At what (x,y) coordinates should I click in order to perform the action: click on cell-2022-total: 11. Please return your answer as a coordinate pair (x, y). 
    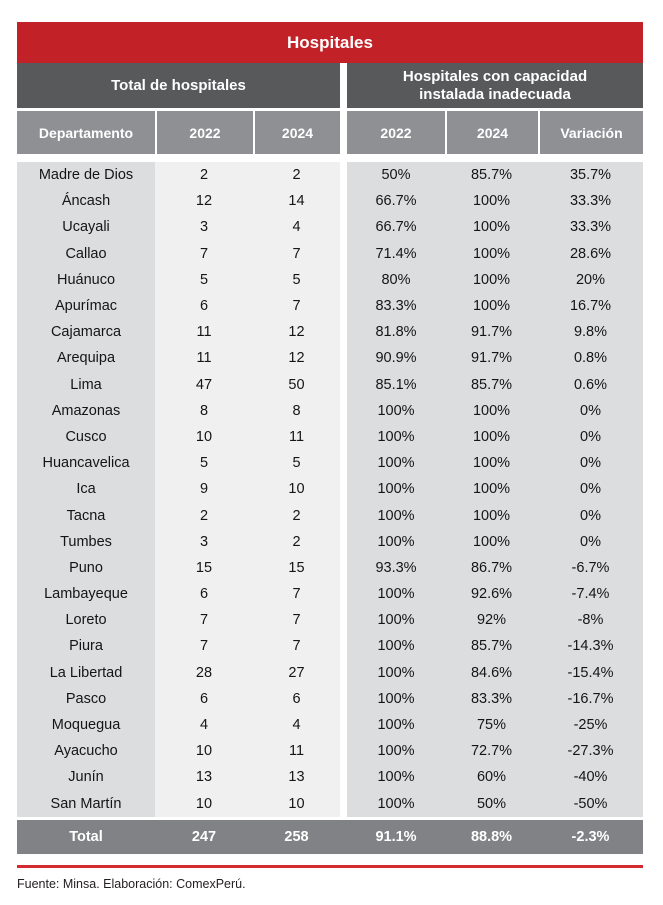
    Looking at the image, I should click on (204, 332).